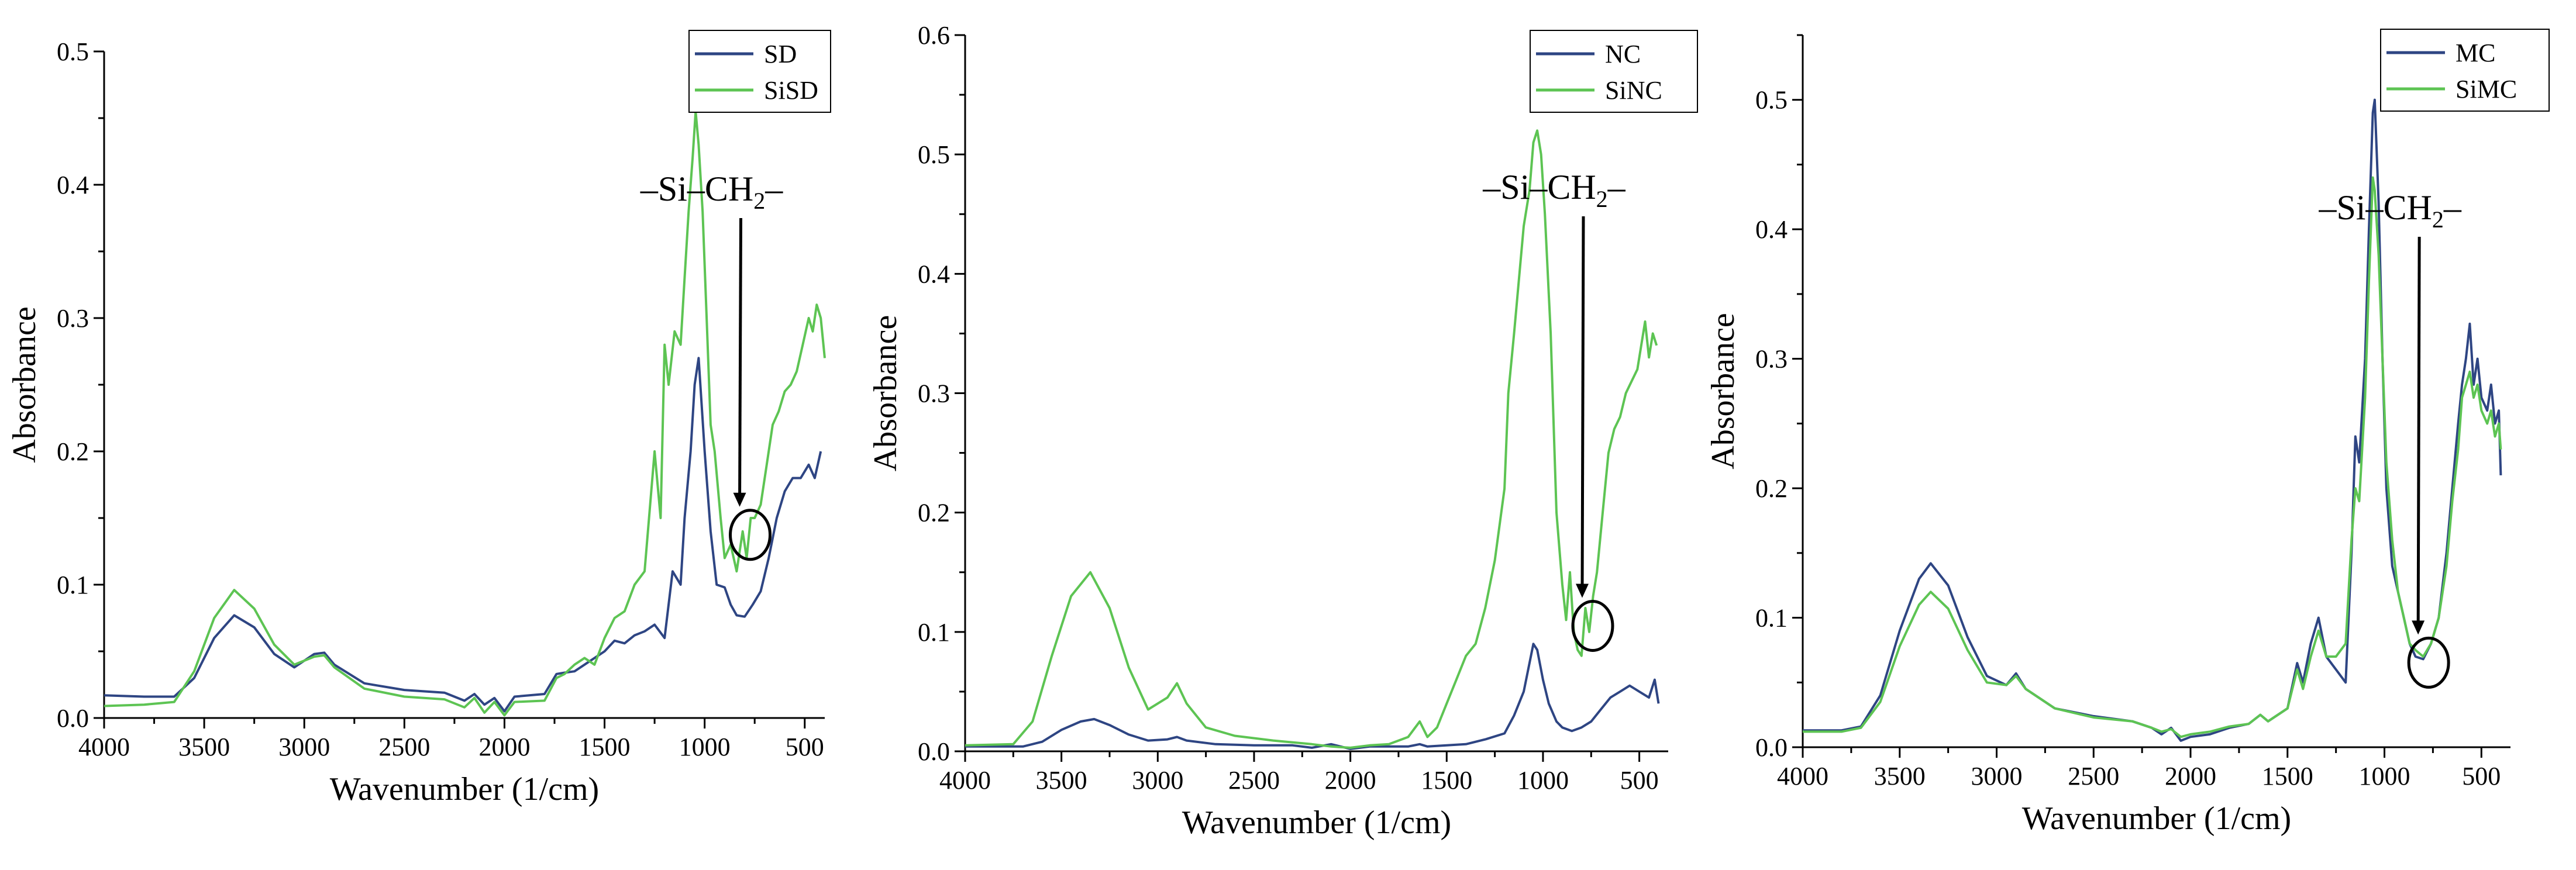 The width and height of the screenshot is (2576, 870). What do you see at coordinates (1312, 697) in the screenshot?
I see `series-line-NC` at bounding box center [1312, 697].